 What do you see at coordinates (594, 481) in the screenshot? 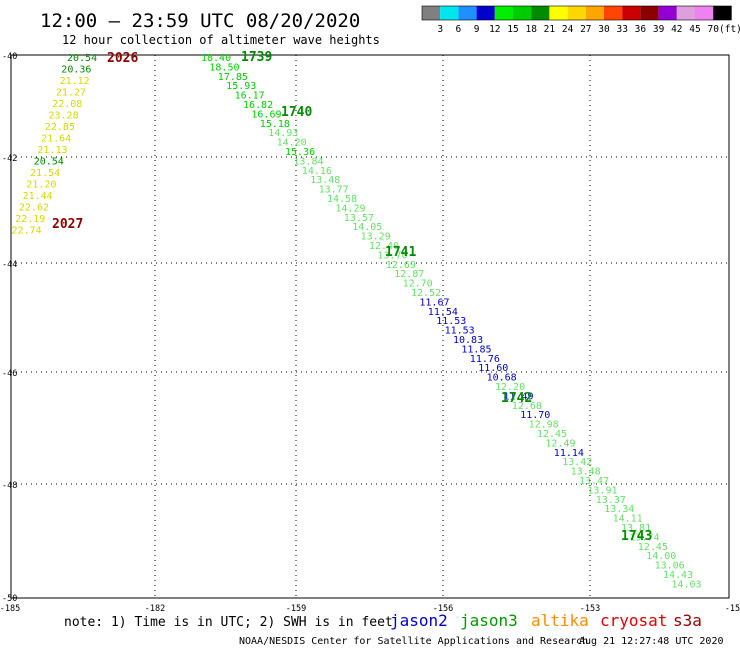
I see `wave-height-value: 13.47` at bounding box center [594, 481].